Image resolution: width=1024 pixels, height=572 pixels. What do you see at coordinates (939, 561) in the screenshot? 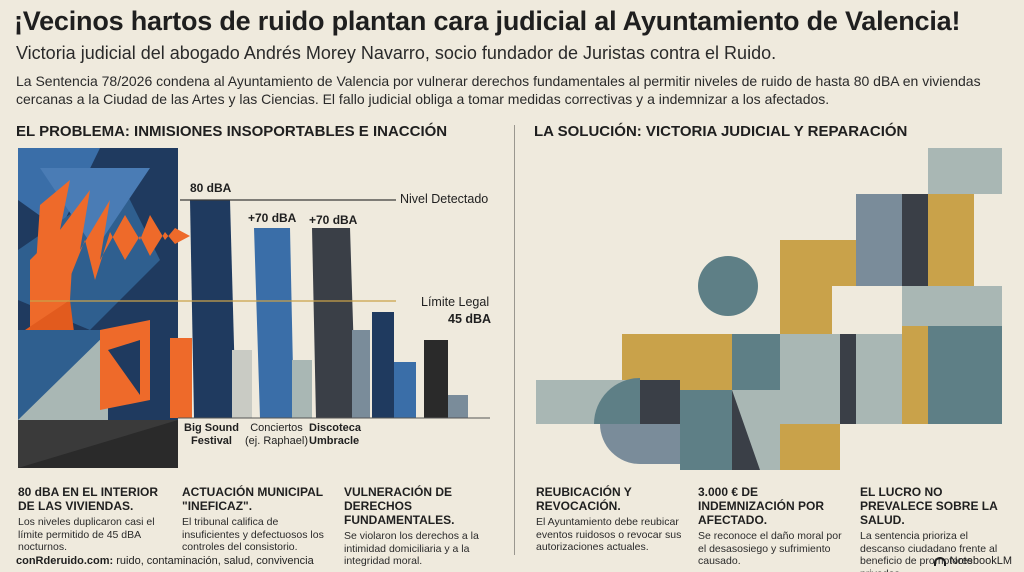
I see `notebooklm-icon` at bounding box center [939, 561].